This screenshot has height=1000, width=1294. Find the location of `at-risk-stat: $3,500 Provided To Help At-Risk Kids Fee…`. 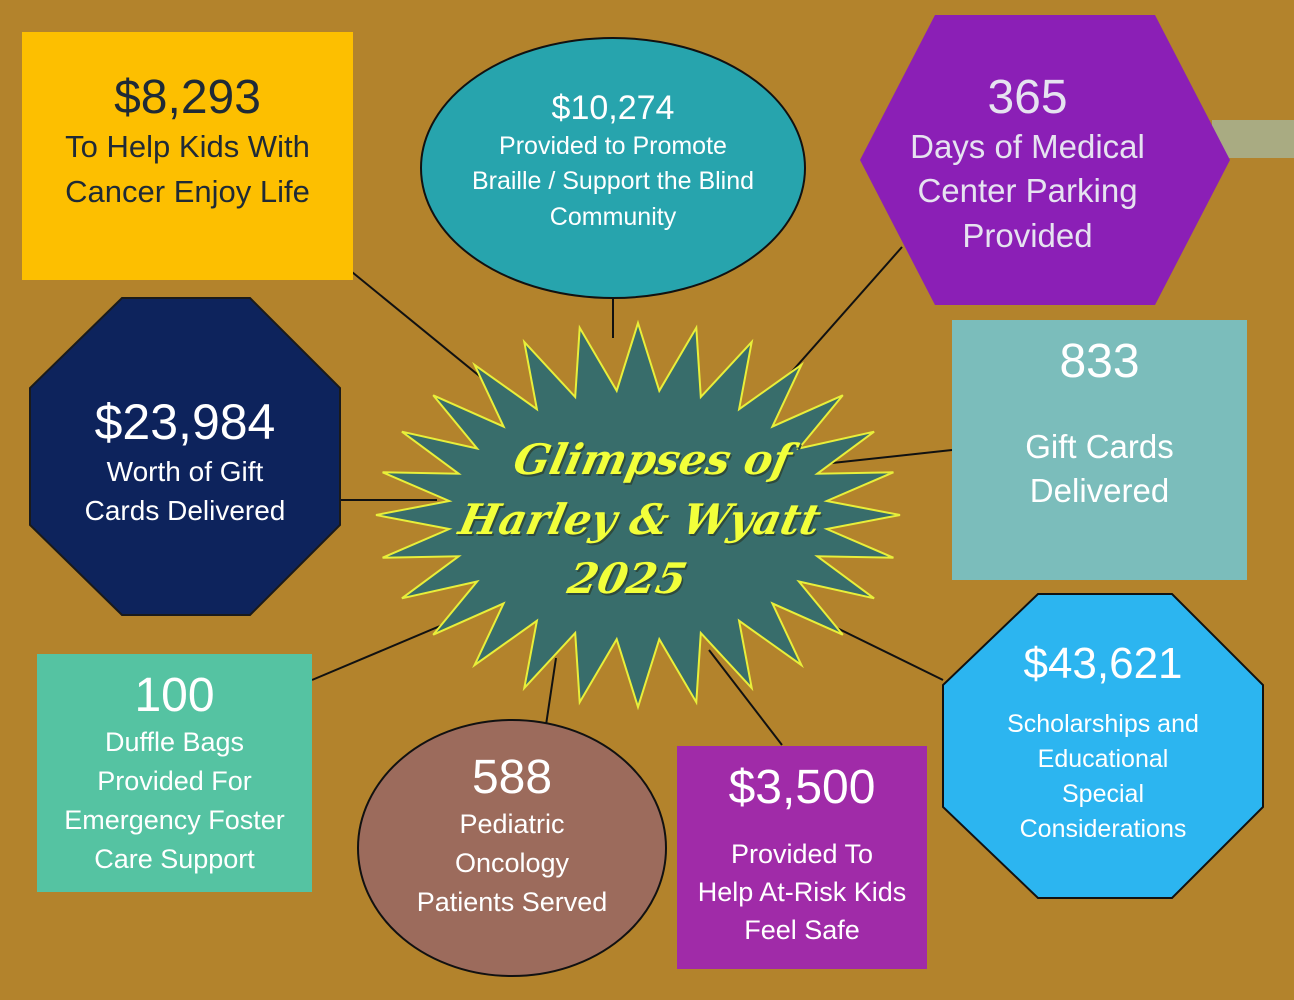

at-risk-stat: $3,500 Provided To Help At-Risk Kids Fee… is located at coordinates (802, 855).